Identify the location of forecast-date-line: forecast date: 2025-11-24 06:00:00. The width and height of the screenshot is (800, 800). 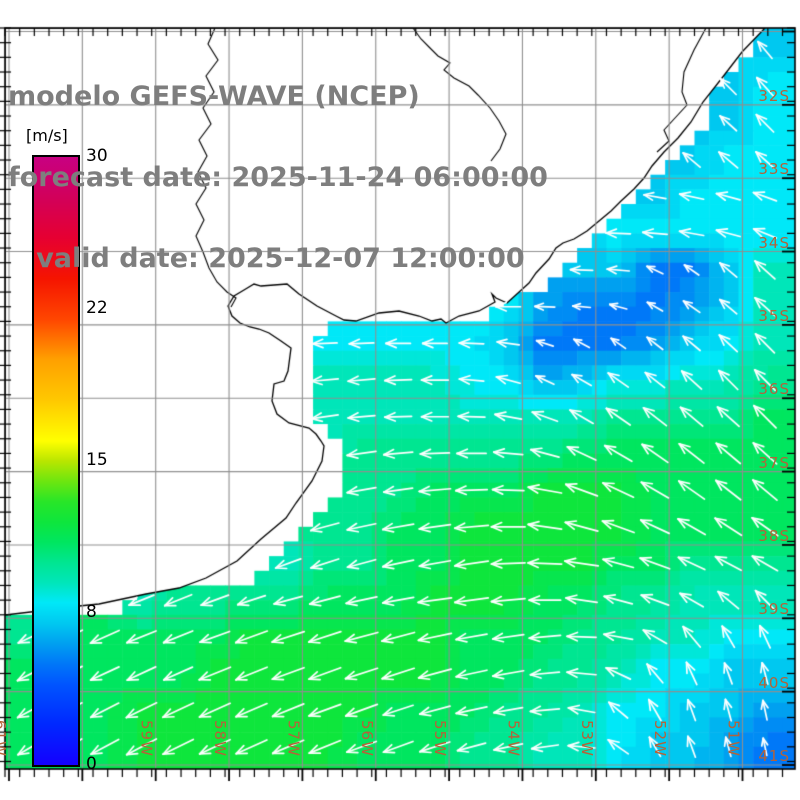
(278, 177).